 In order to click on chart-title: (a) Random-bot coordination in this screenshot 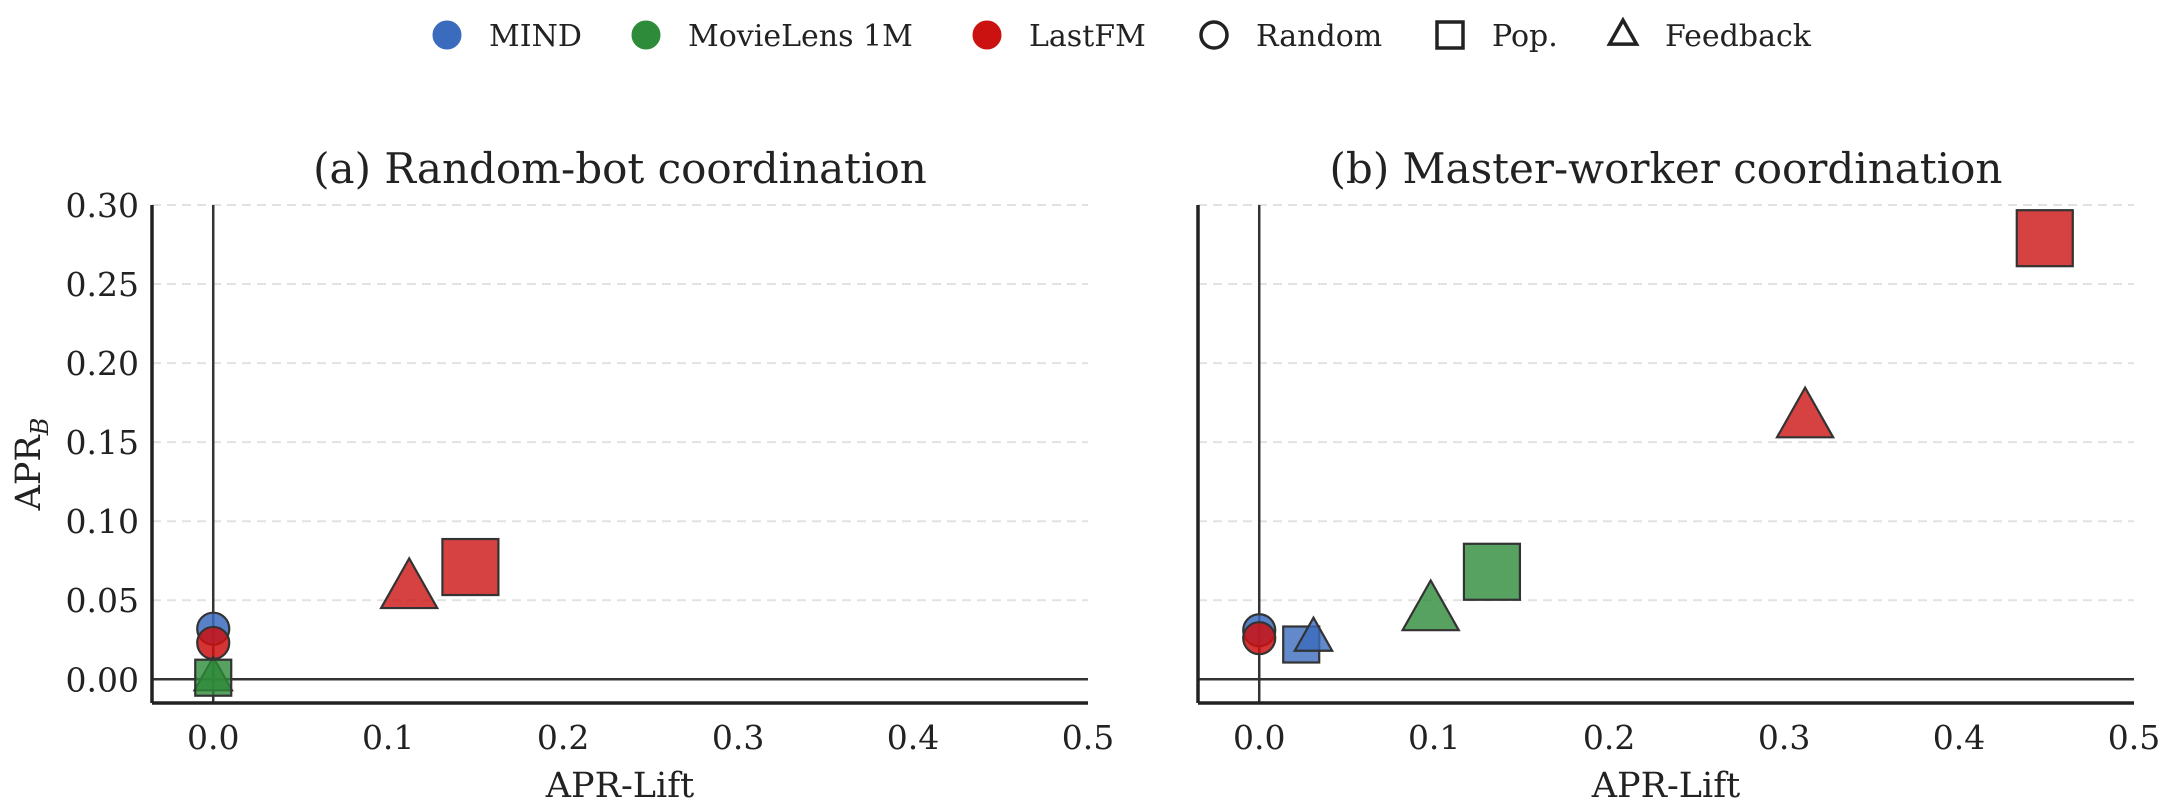, I will do `click(620, 168)`.